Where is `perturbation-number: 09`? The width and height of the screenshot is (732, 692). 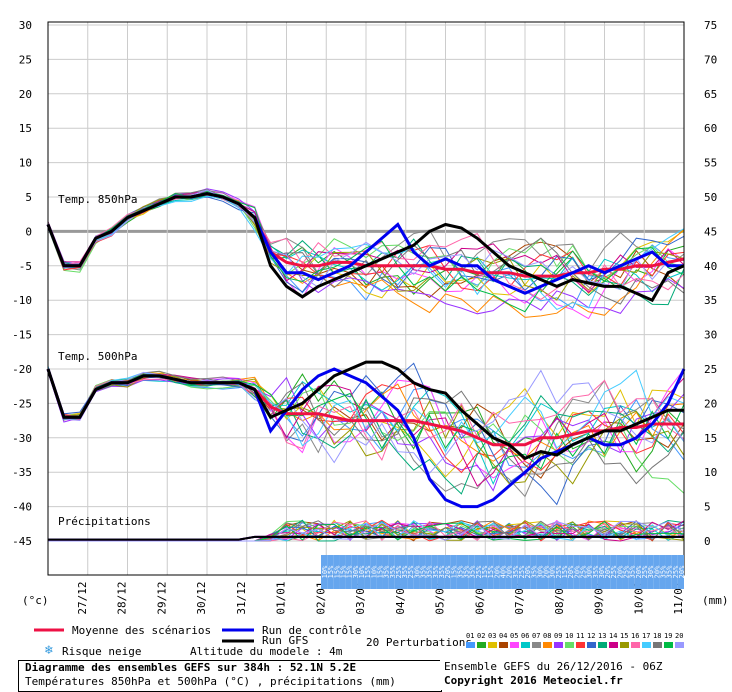 perturbation-number: 09 is located at coordinates (558, 636).